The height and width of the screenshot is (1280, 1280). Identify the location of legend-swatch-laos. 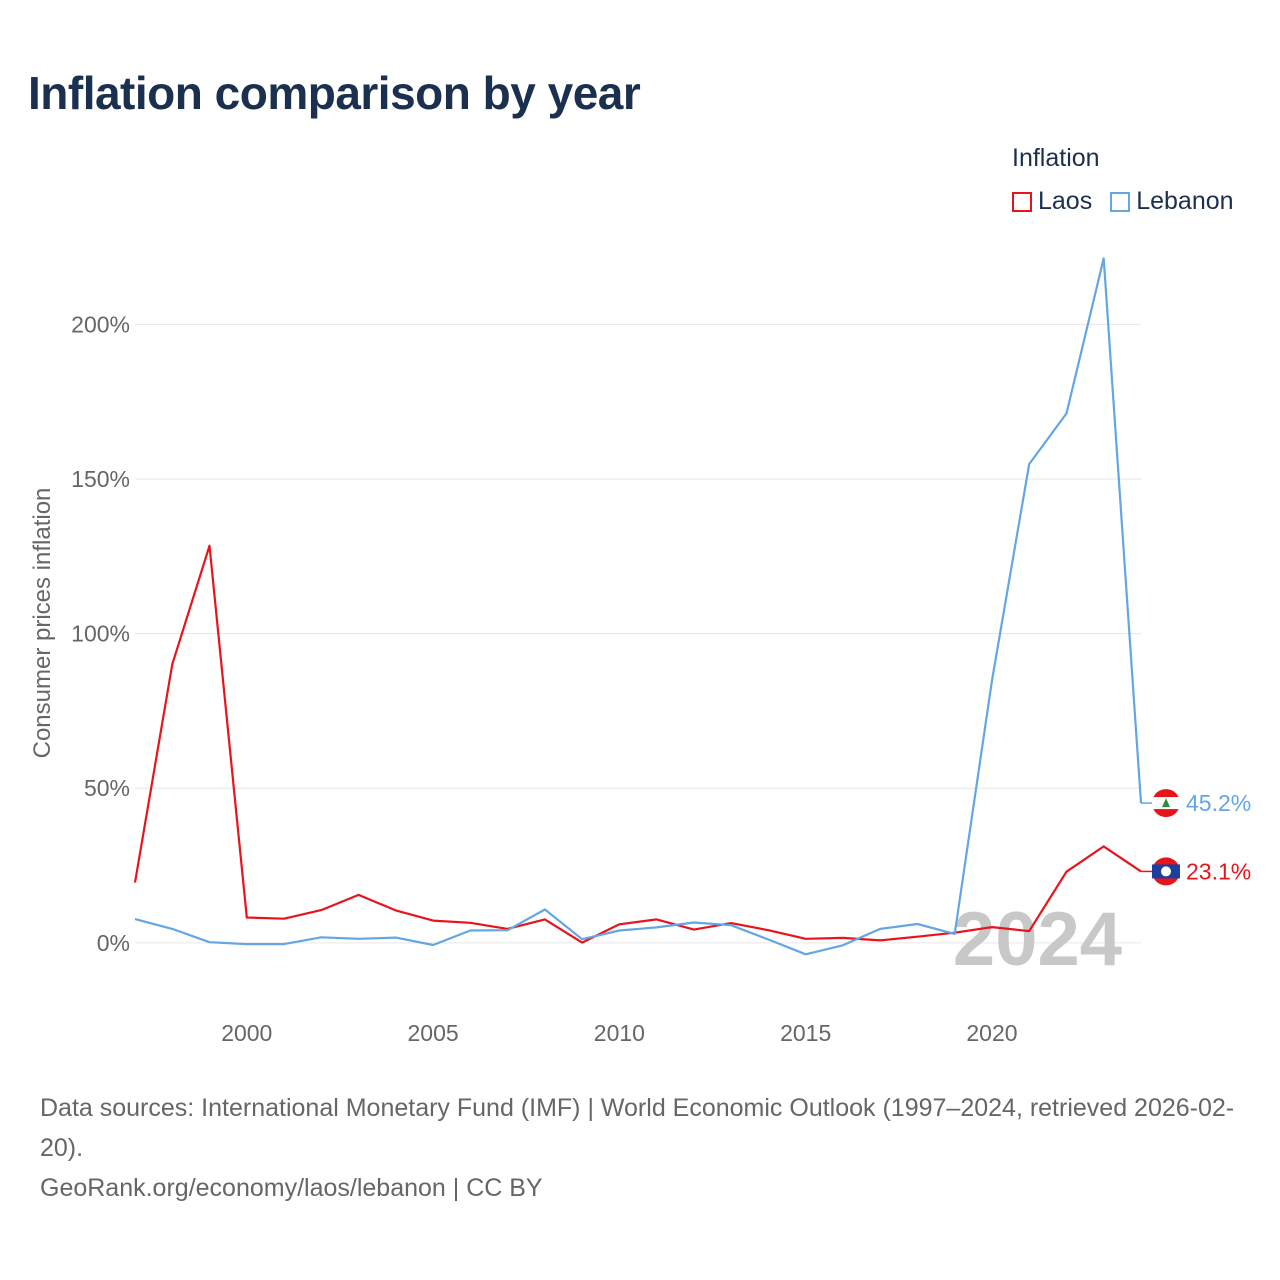
(1022, 201).